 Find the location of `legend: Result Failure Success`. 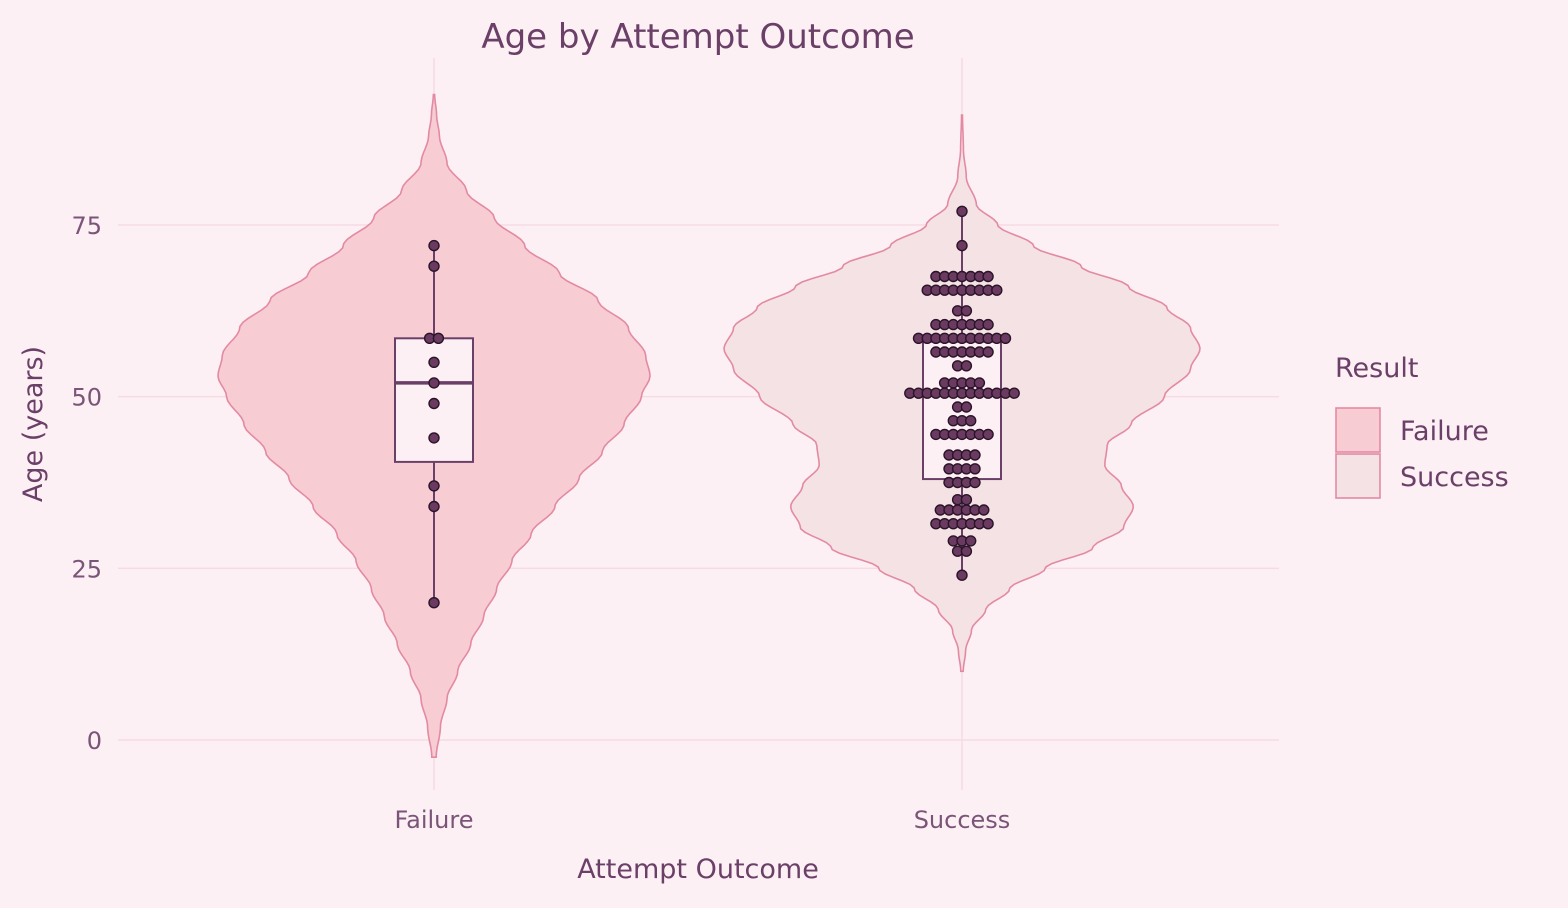

legend: Result Failure Success is located at coordinates (1422, 426).